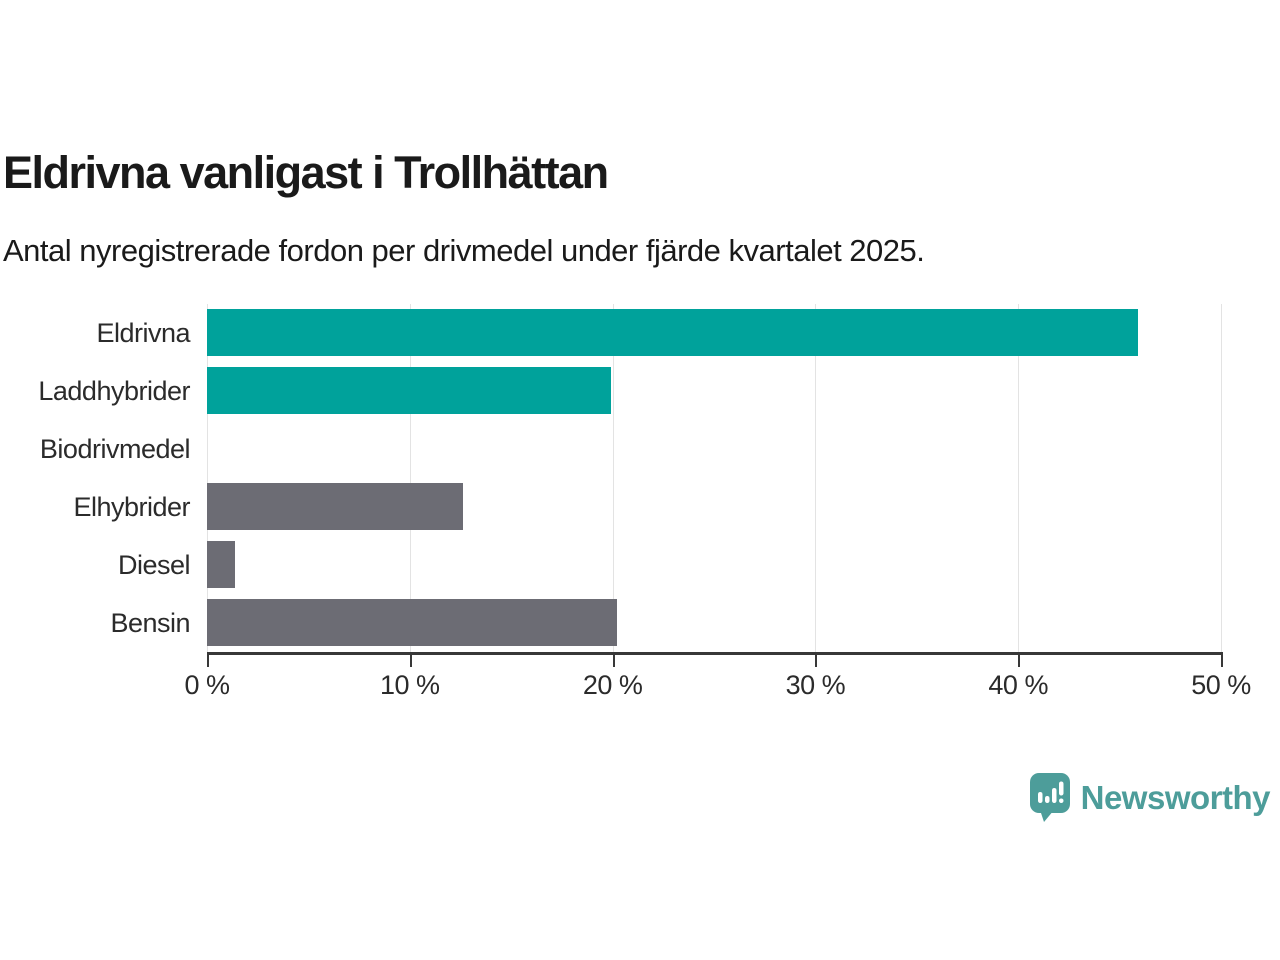  I want to click on category-label: Bensin, so click(150, 623).